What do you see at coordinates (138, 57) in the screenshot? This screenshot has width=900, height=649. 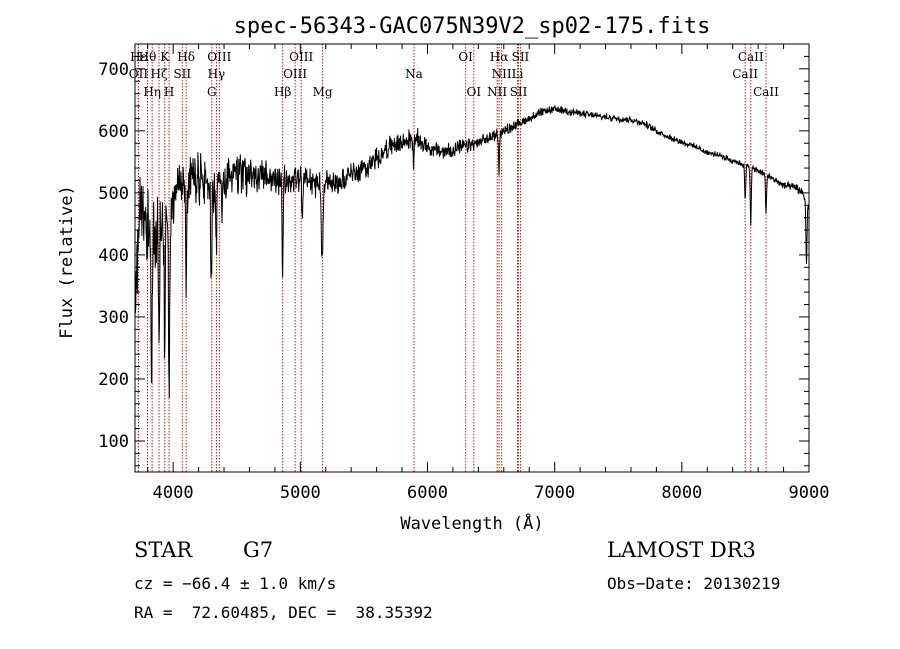 I see `line-label: Hε` at bounding box center [138, 57].